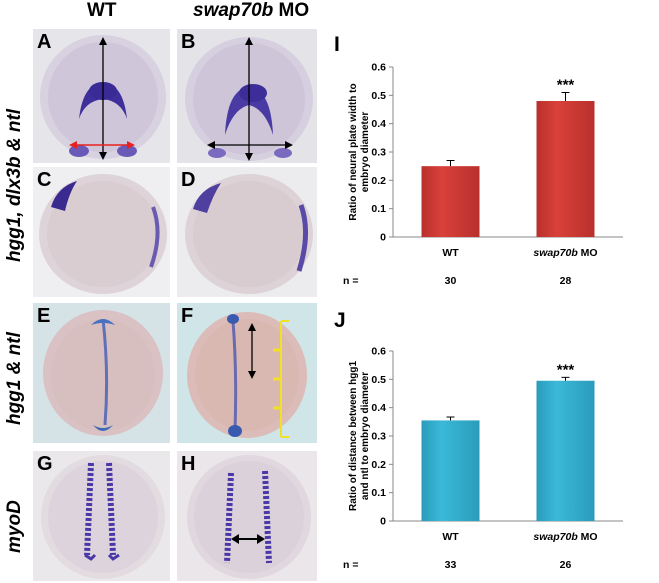 Image resolution: width=659 pixels, height=583 pixels. I want to click on y-axis-label-line: Ratio of neural plate width to, so click(353, 151).